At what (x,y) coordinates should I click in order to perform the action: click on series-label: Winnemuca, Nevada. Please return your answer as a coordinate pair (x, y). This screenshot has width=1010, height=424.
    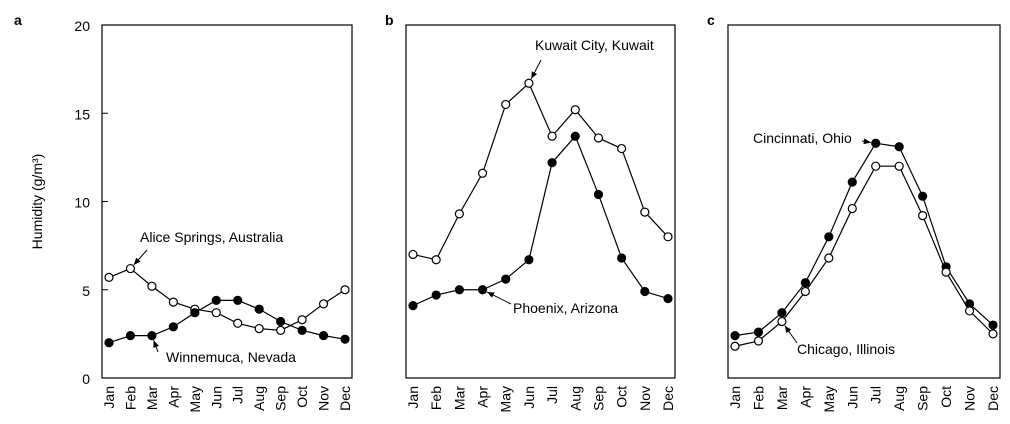
    Looking at the image, I should click on (231, 357).